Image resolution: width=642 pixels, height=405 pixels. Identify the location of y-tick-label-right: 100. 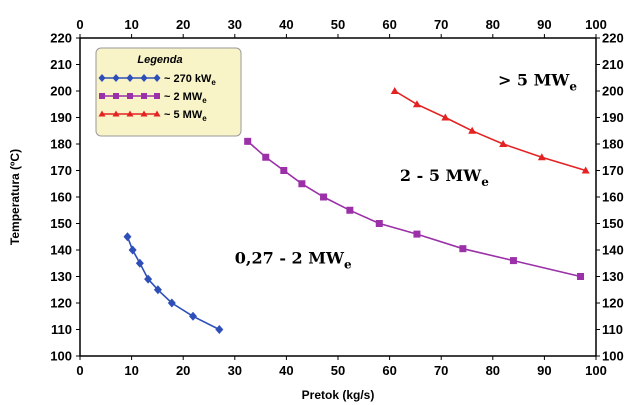
(613, 356).